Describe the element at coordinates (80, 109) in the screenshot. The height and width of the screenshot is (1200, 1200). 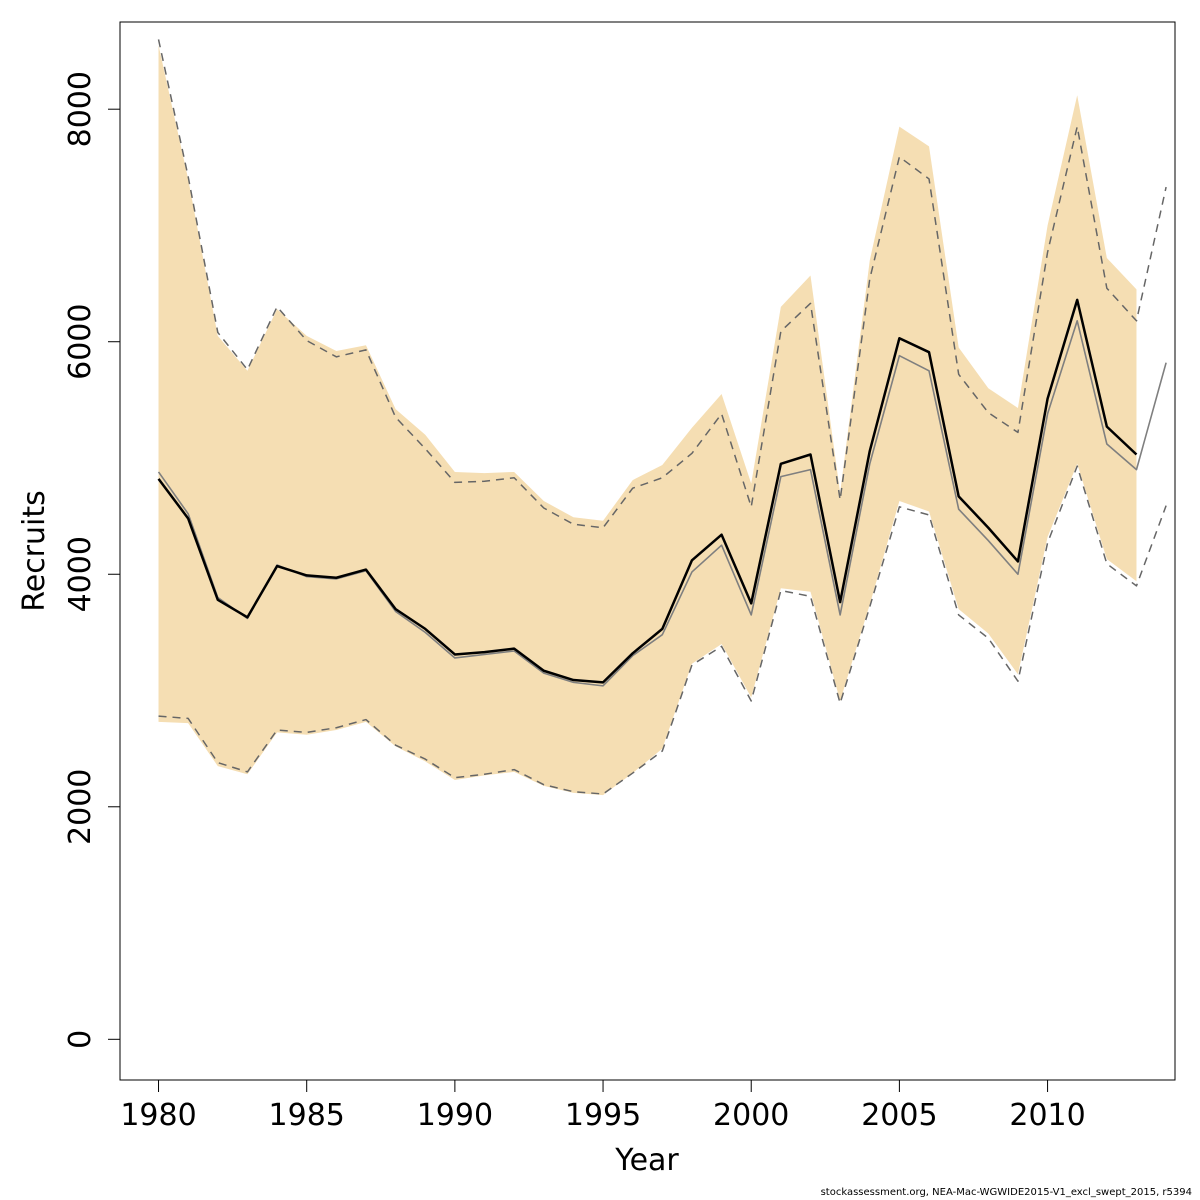
I see `y-tick-label: 8000` at that location.